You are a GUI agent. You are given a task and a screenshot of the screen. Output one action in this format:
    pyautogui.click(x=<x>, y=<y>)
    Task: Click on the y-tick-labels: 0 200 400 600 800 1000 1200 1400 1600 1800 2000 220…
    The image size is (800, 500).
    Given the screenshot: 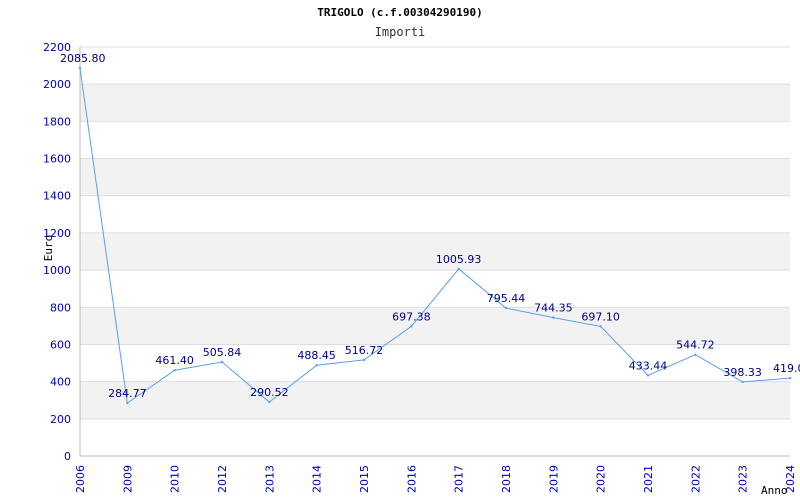 What is the action you would take?
    pyautogui.click(x=57, y=252)
    